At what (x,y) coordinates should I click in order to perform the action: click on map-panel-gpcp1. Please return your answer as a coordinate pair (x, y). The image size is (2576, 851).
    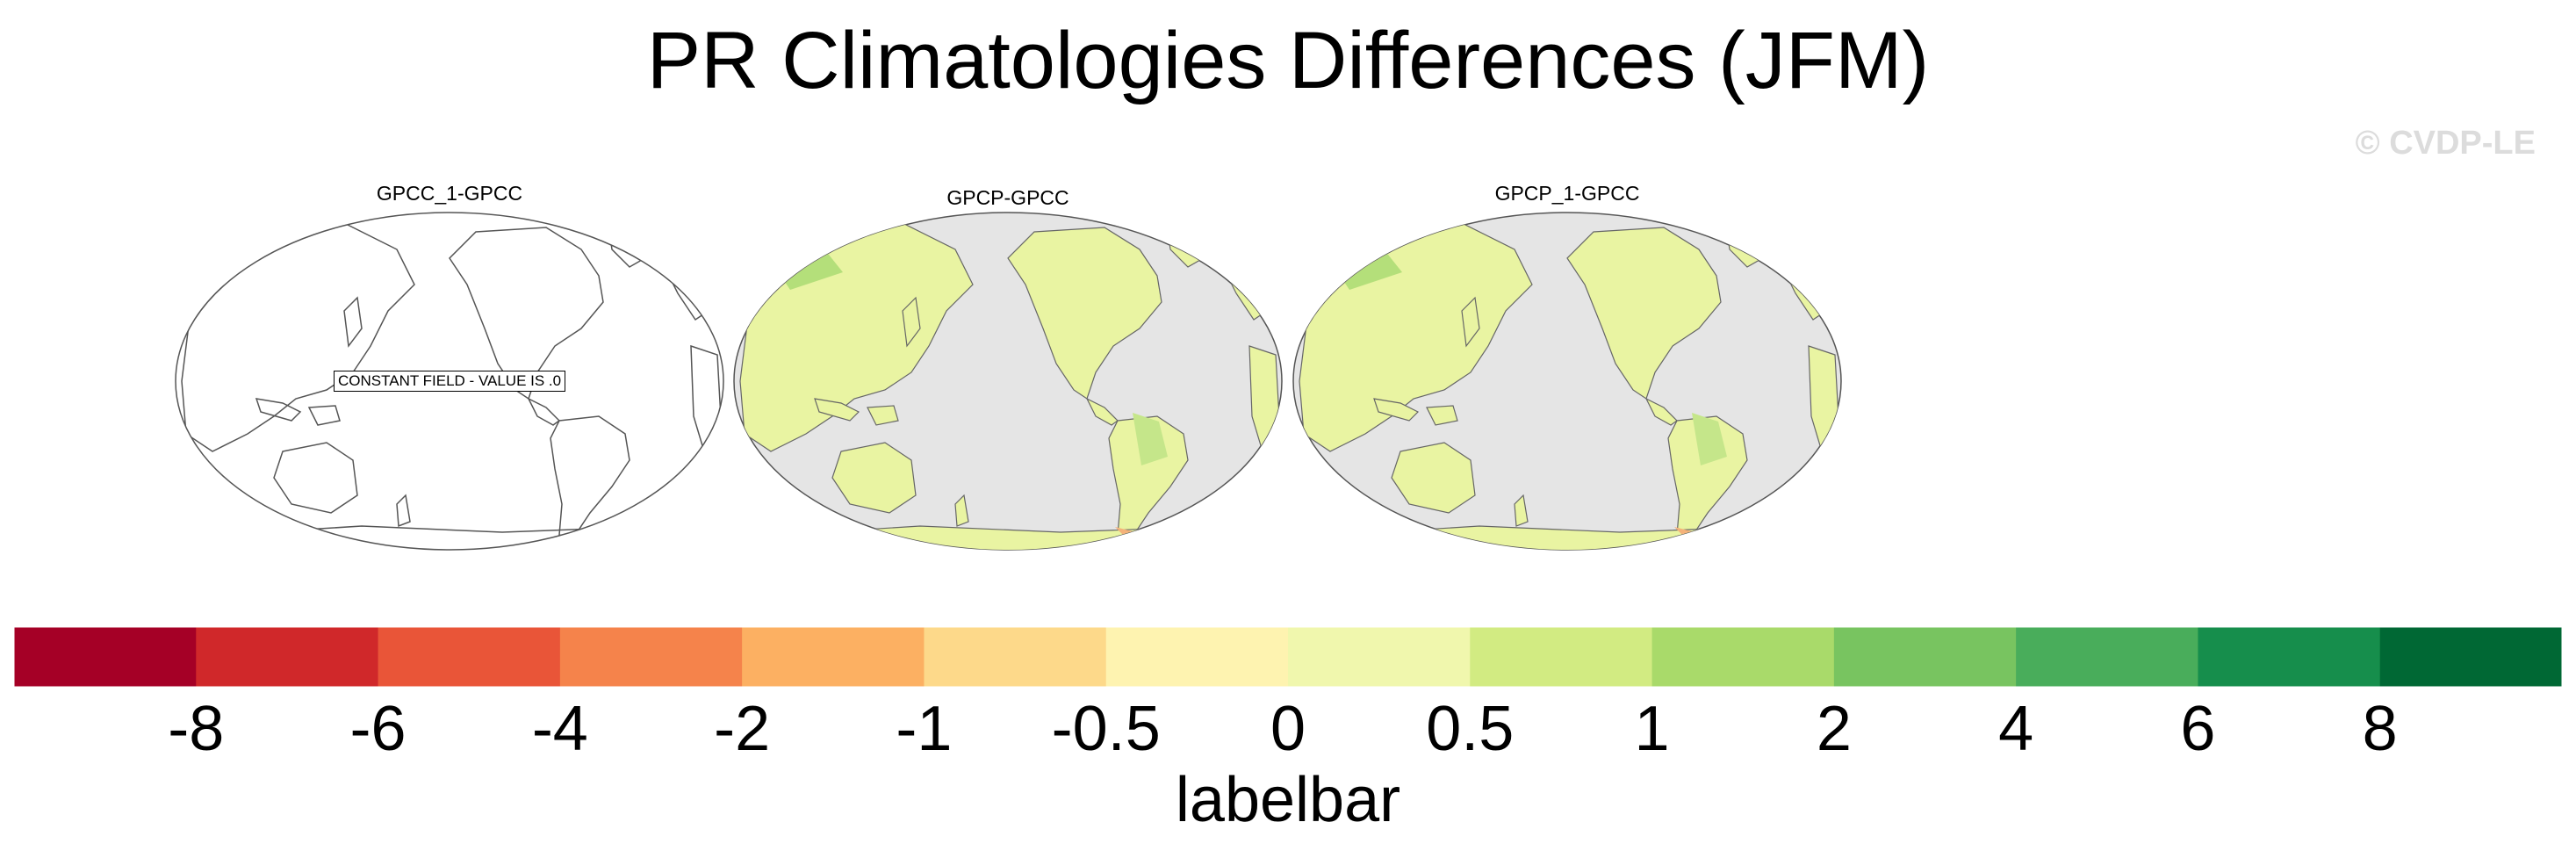
    Looking at the image, I should click on (1567, 381).